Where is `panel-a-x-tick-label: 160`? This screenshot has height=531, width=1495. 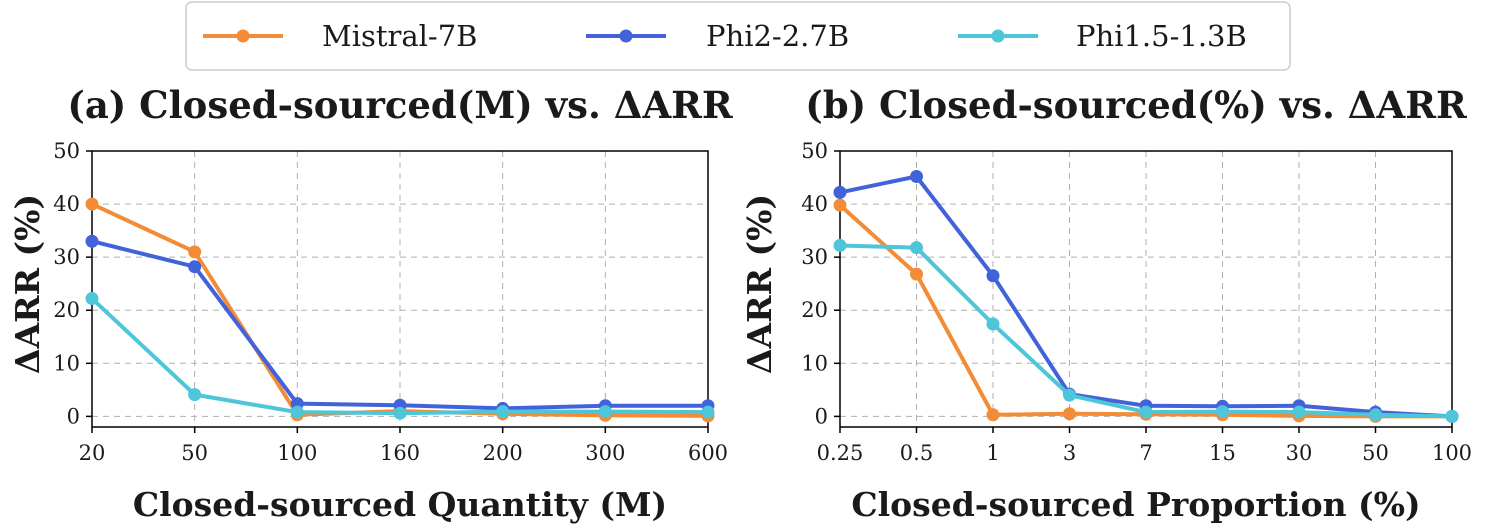 panel-a-x-tick-label: 160 is located at coordinates (400, 453).